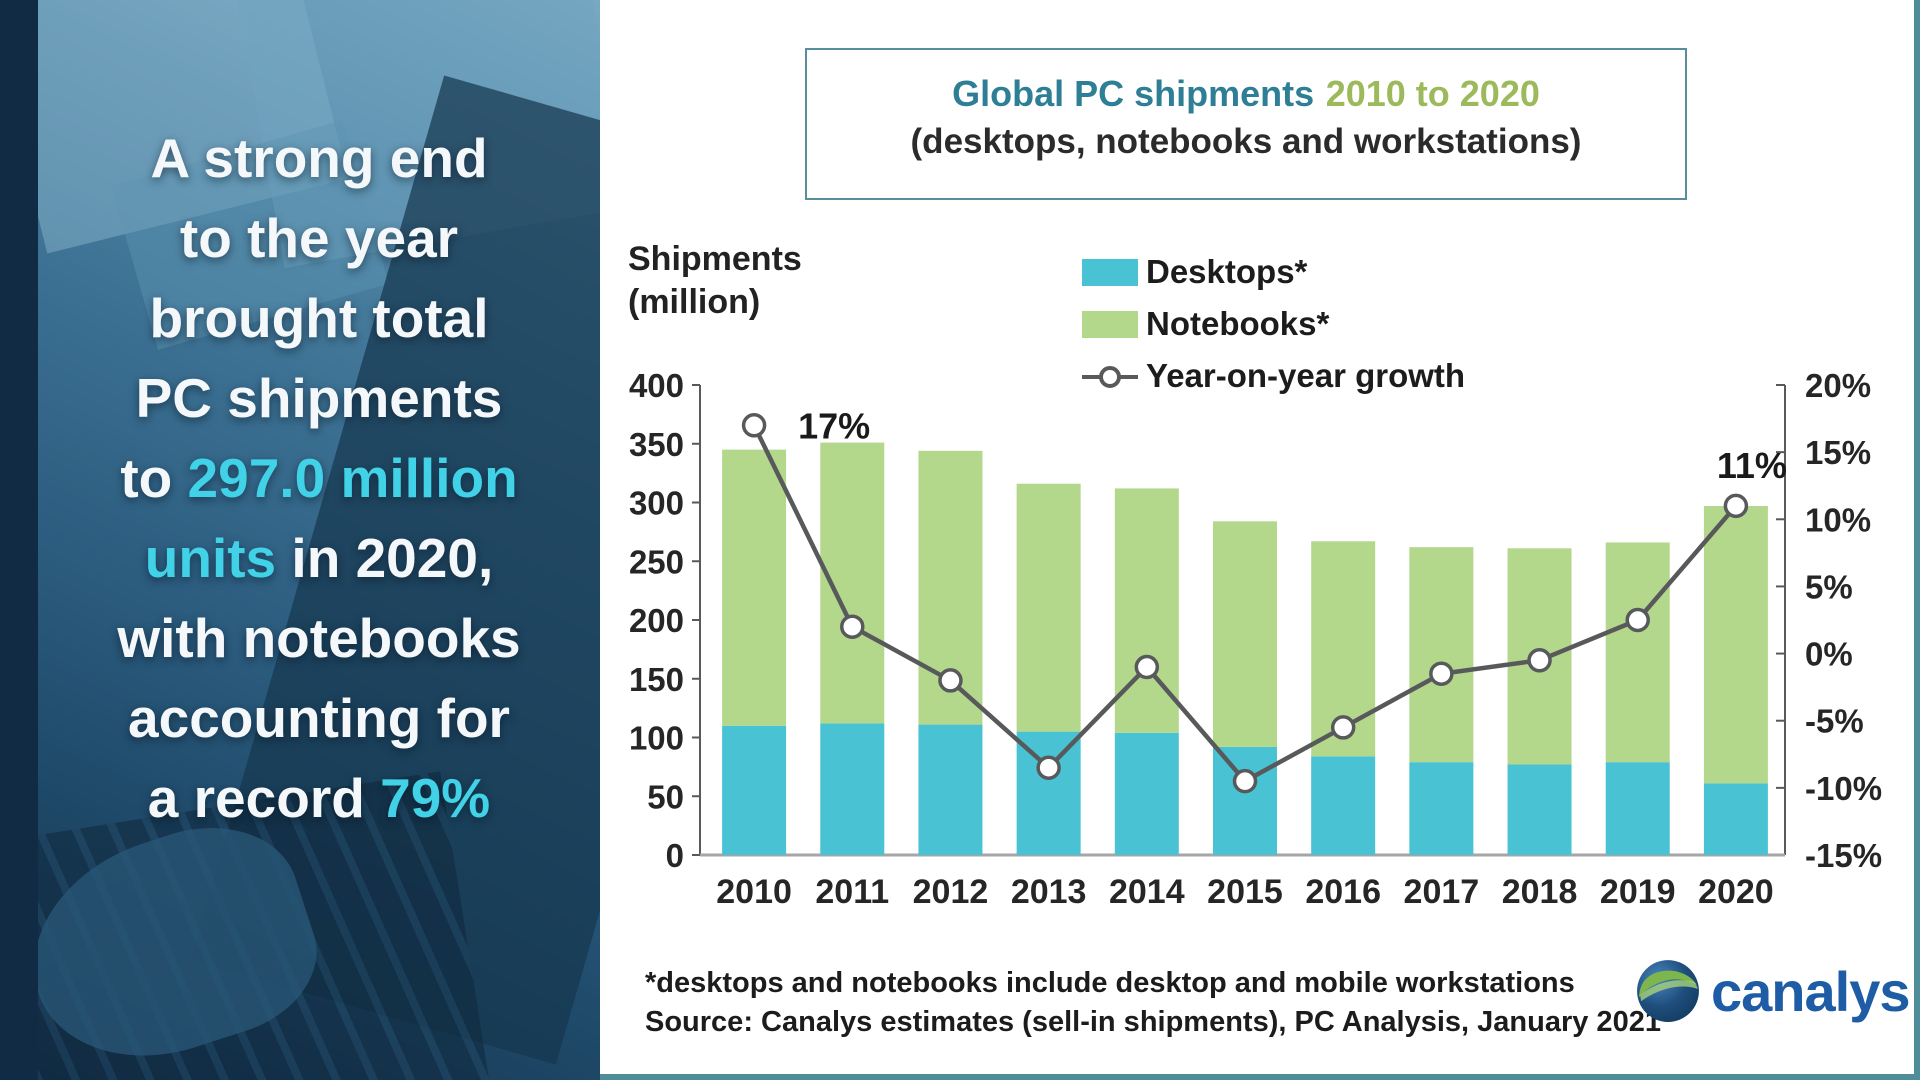  What do you see at coordinates (1306, 375) in the screenshot?
I see `legend-label-growth: Year-on-year growth` at bounding box center [1306, 375].